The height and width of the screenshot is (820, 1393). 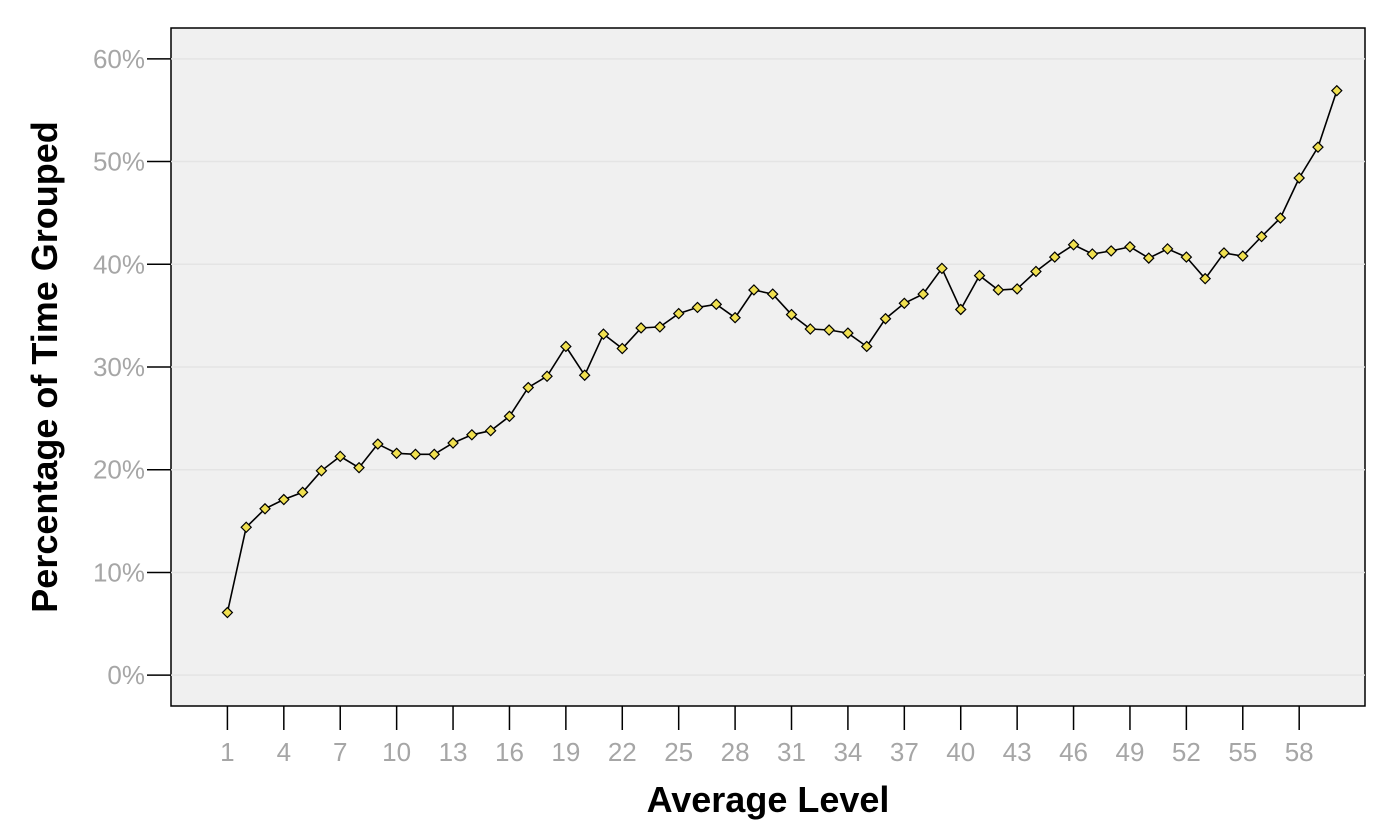 I want to click on x-tick-label: 10, so click(x=396, y=752).